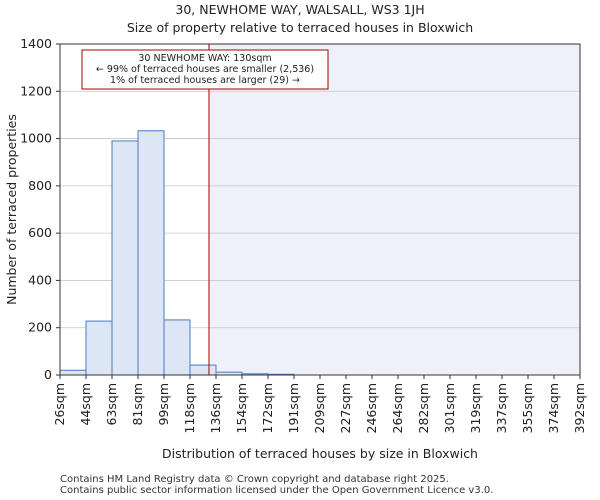  Describe the element at coordinates (553, 408) in the screenshot. I see `x-tick-label: 374sqm` at that location.